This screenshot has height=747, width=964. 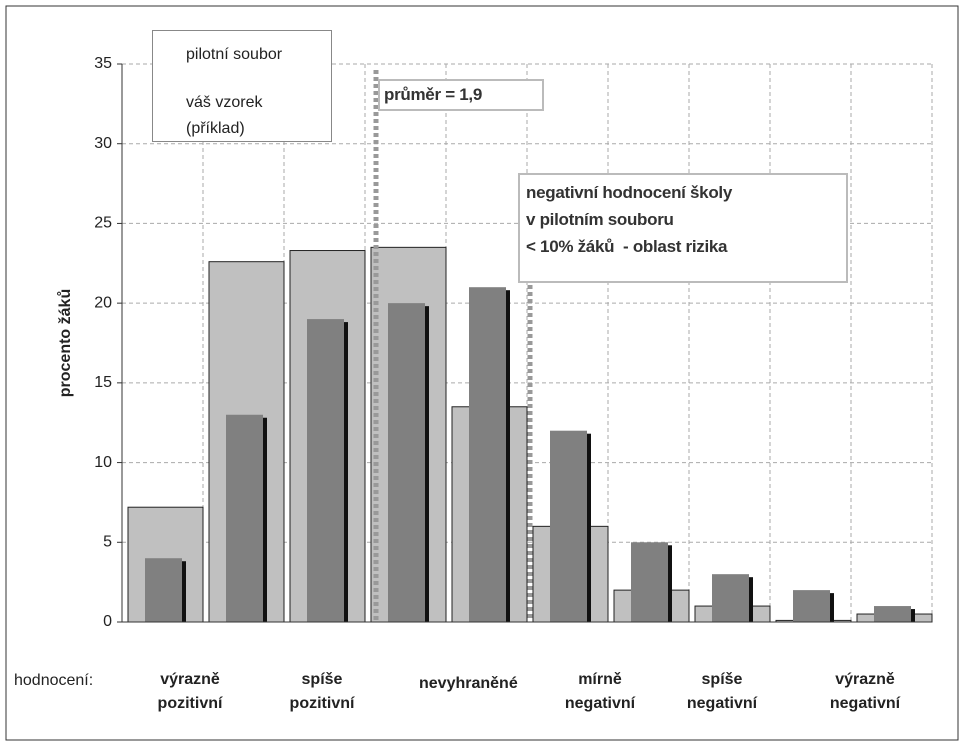 What do you see at coordinates (54, 680) in the screenshot?
I see `x-label: hodnocení:` at bounding box center [54, 680].